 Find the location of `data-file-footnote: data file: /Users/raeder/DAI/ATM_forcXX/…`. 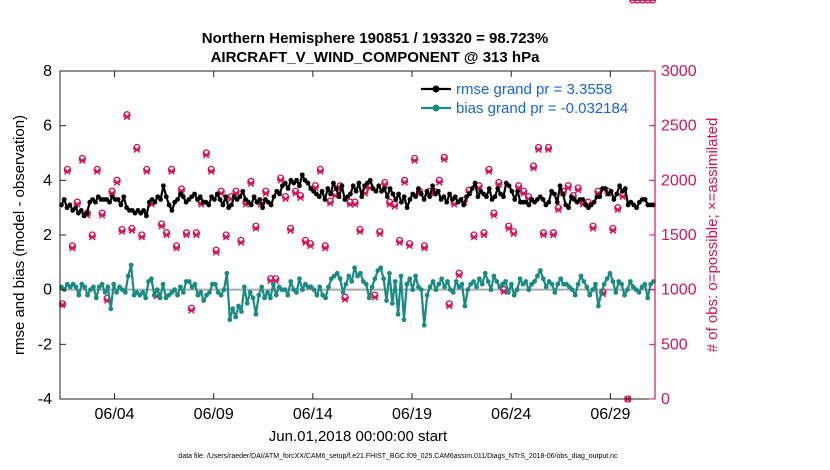

data-file-footnote: data file: /Users/raeder/DAI/ATM_forcXX/… is located at coordinates (398, 456).